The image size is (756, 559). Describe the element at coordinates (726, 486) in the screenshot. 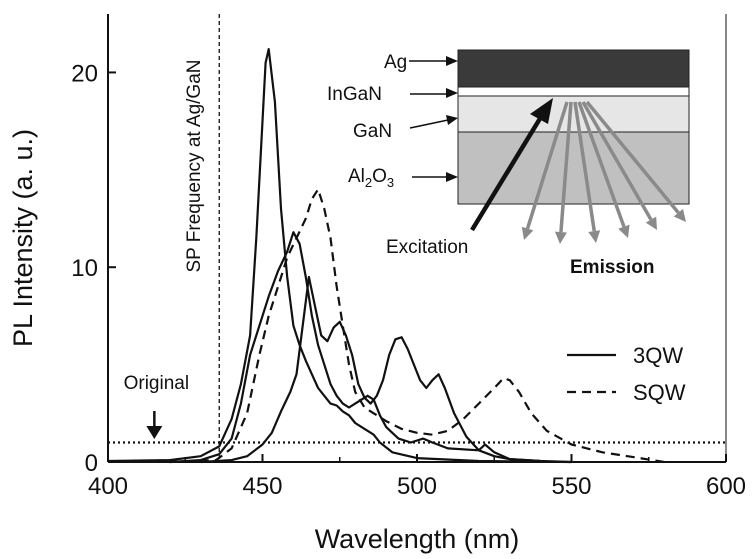

I see `x-tick-label-600: 600` at that location.